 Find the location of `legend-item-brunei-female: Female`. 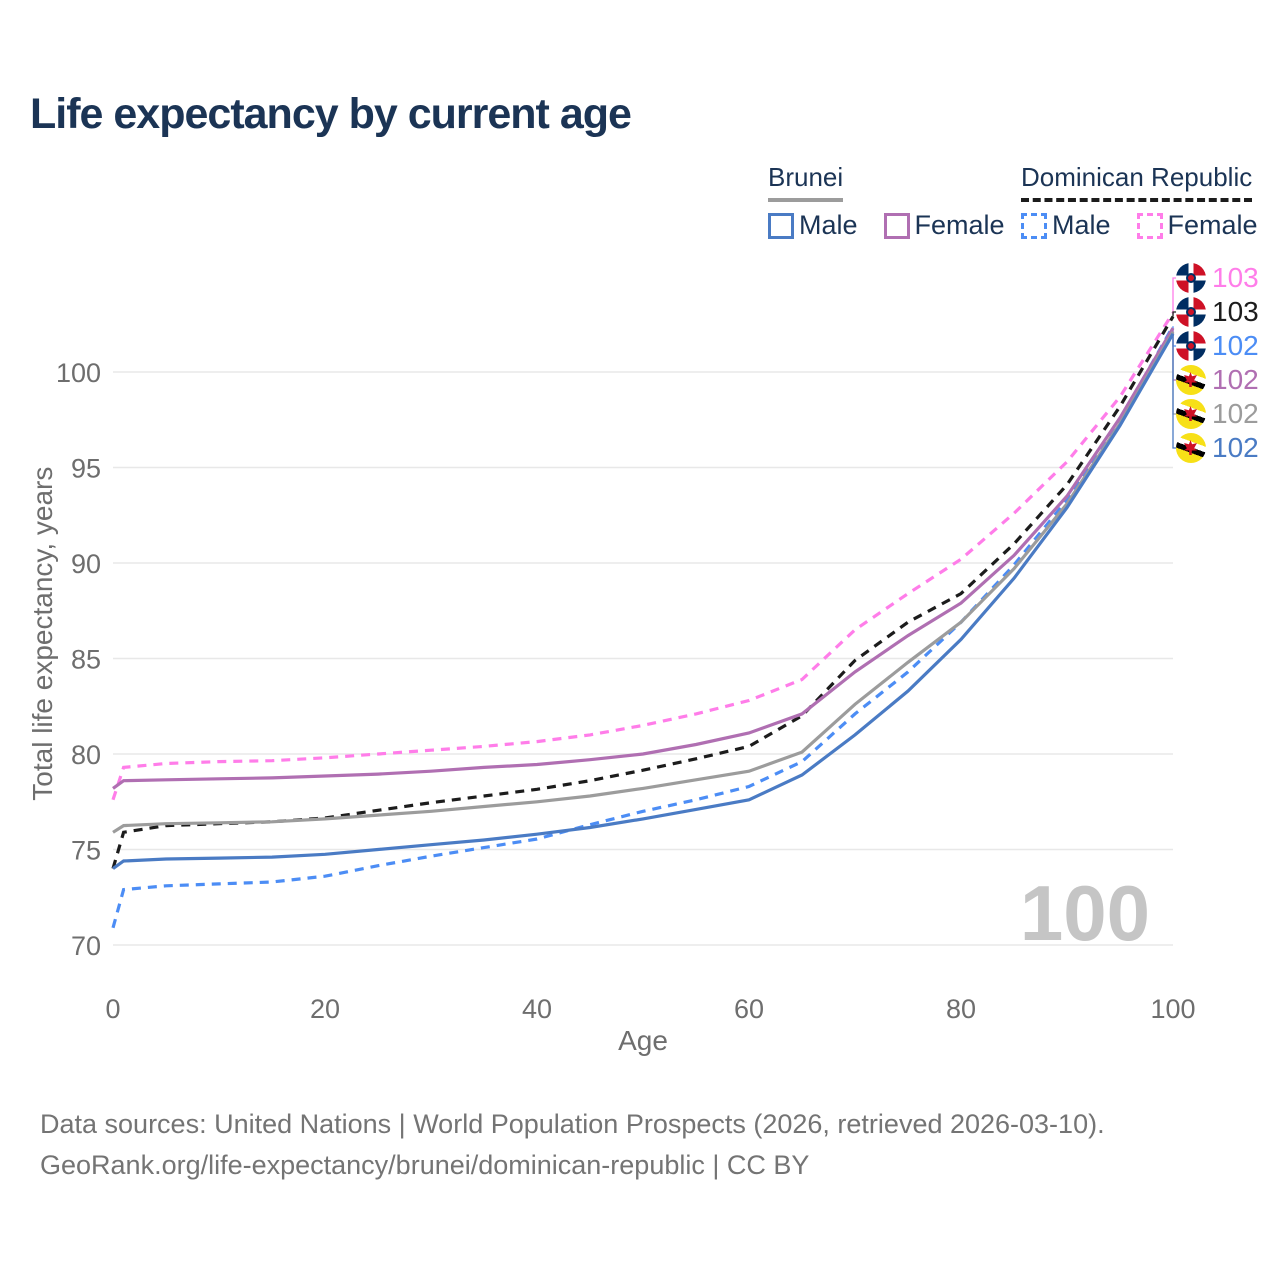

legend-item-brunei-female: Female is located at coordinates (944, 225).